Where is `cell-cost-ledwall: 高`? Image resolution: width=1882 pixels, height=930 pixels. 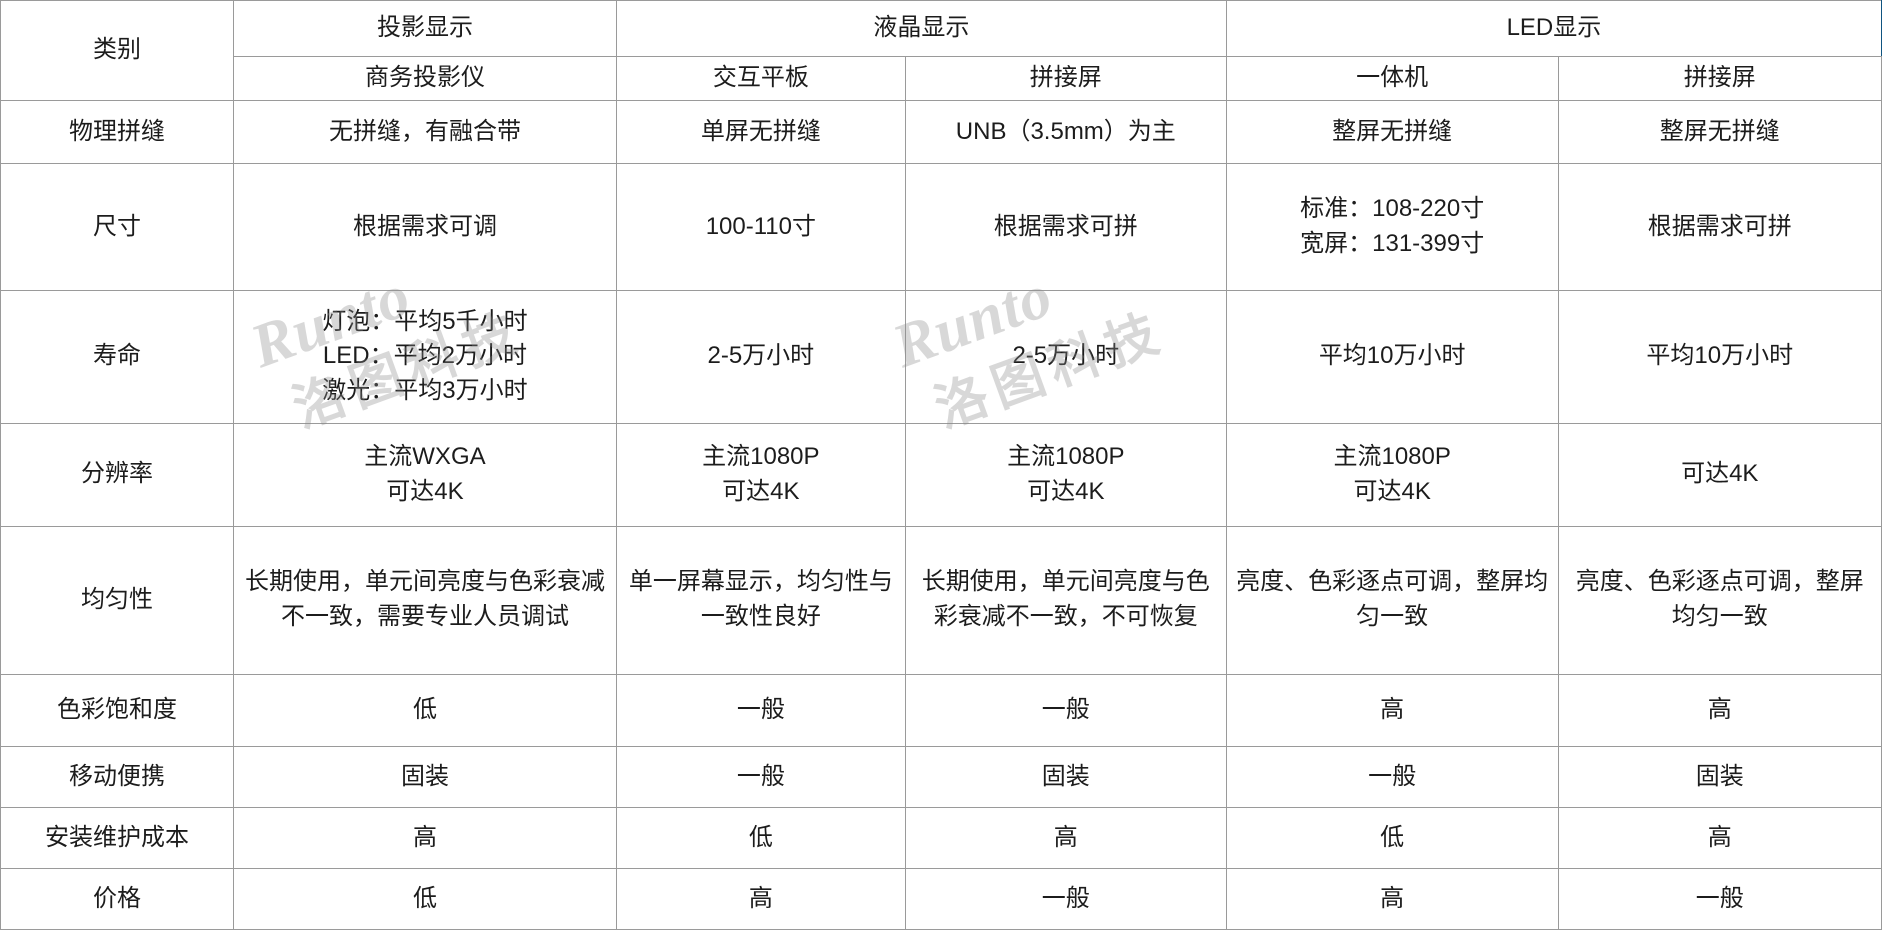
cell-cost-ledwall: 高 is located at coordinates (1719, 838).